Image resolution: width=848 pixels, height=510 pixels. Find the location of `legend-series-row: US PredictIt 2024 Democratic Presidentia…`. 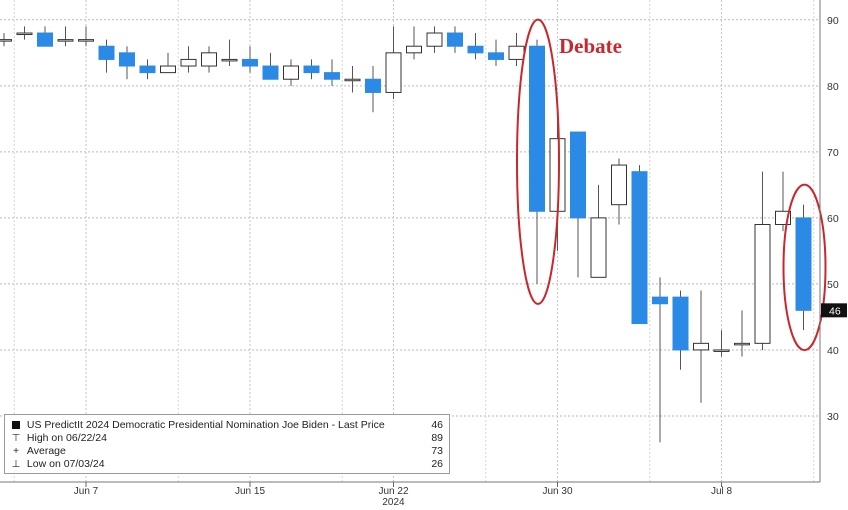

legend-series-row: US PredictIt 2024 Democratic Presidentia… is located at coordinates (228, 425).